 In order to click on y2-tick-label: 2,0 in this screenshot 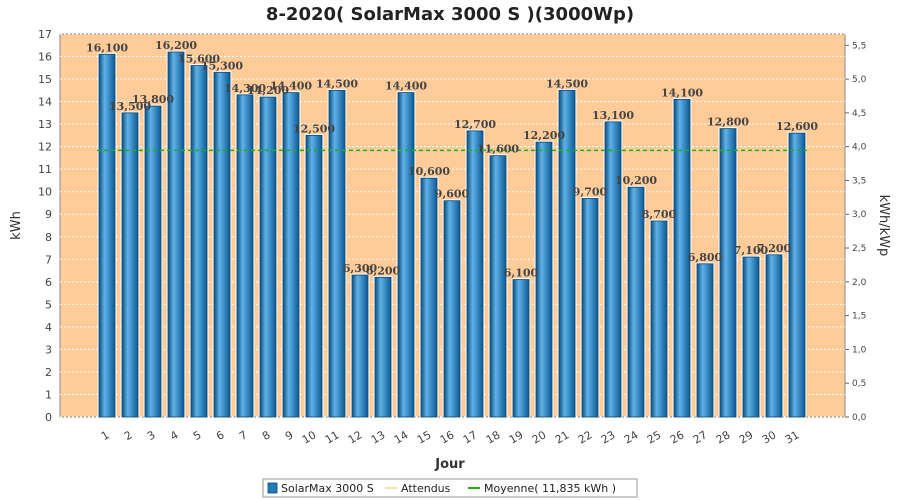, I will do `click(859, 283)`.